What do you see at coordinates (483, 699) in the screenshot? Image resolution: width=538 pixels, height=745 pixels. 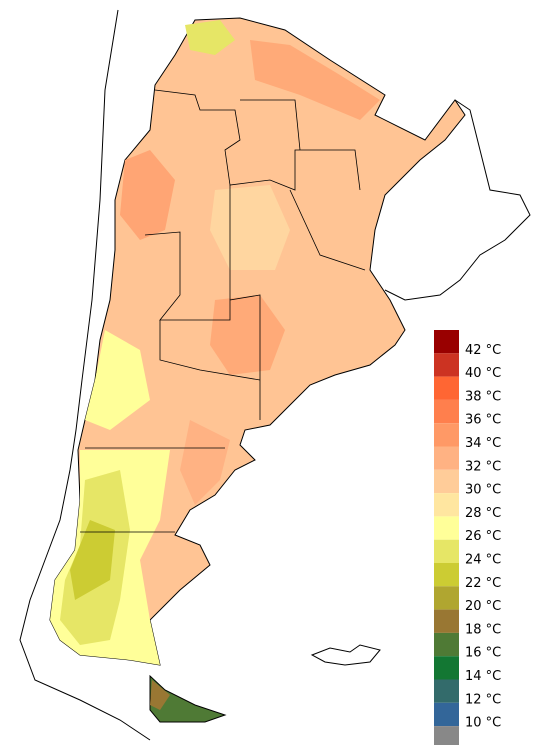 I see `legend-label: 12 °C` at bounding box center [483, 699].